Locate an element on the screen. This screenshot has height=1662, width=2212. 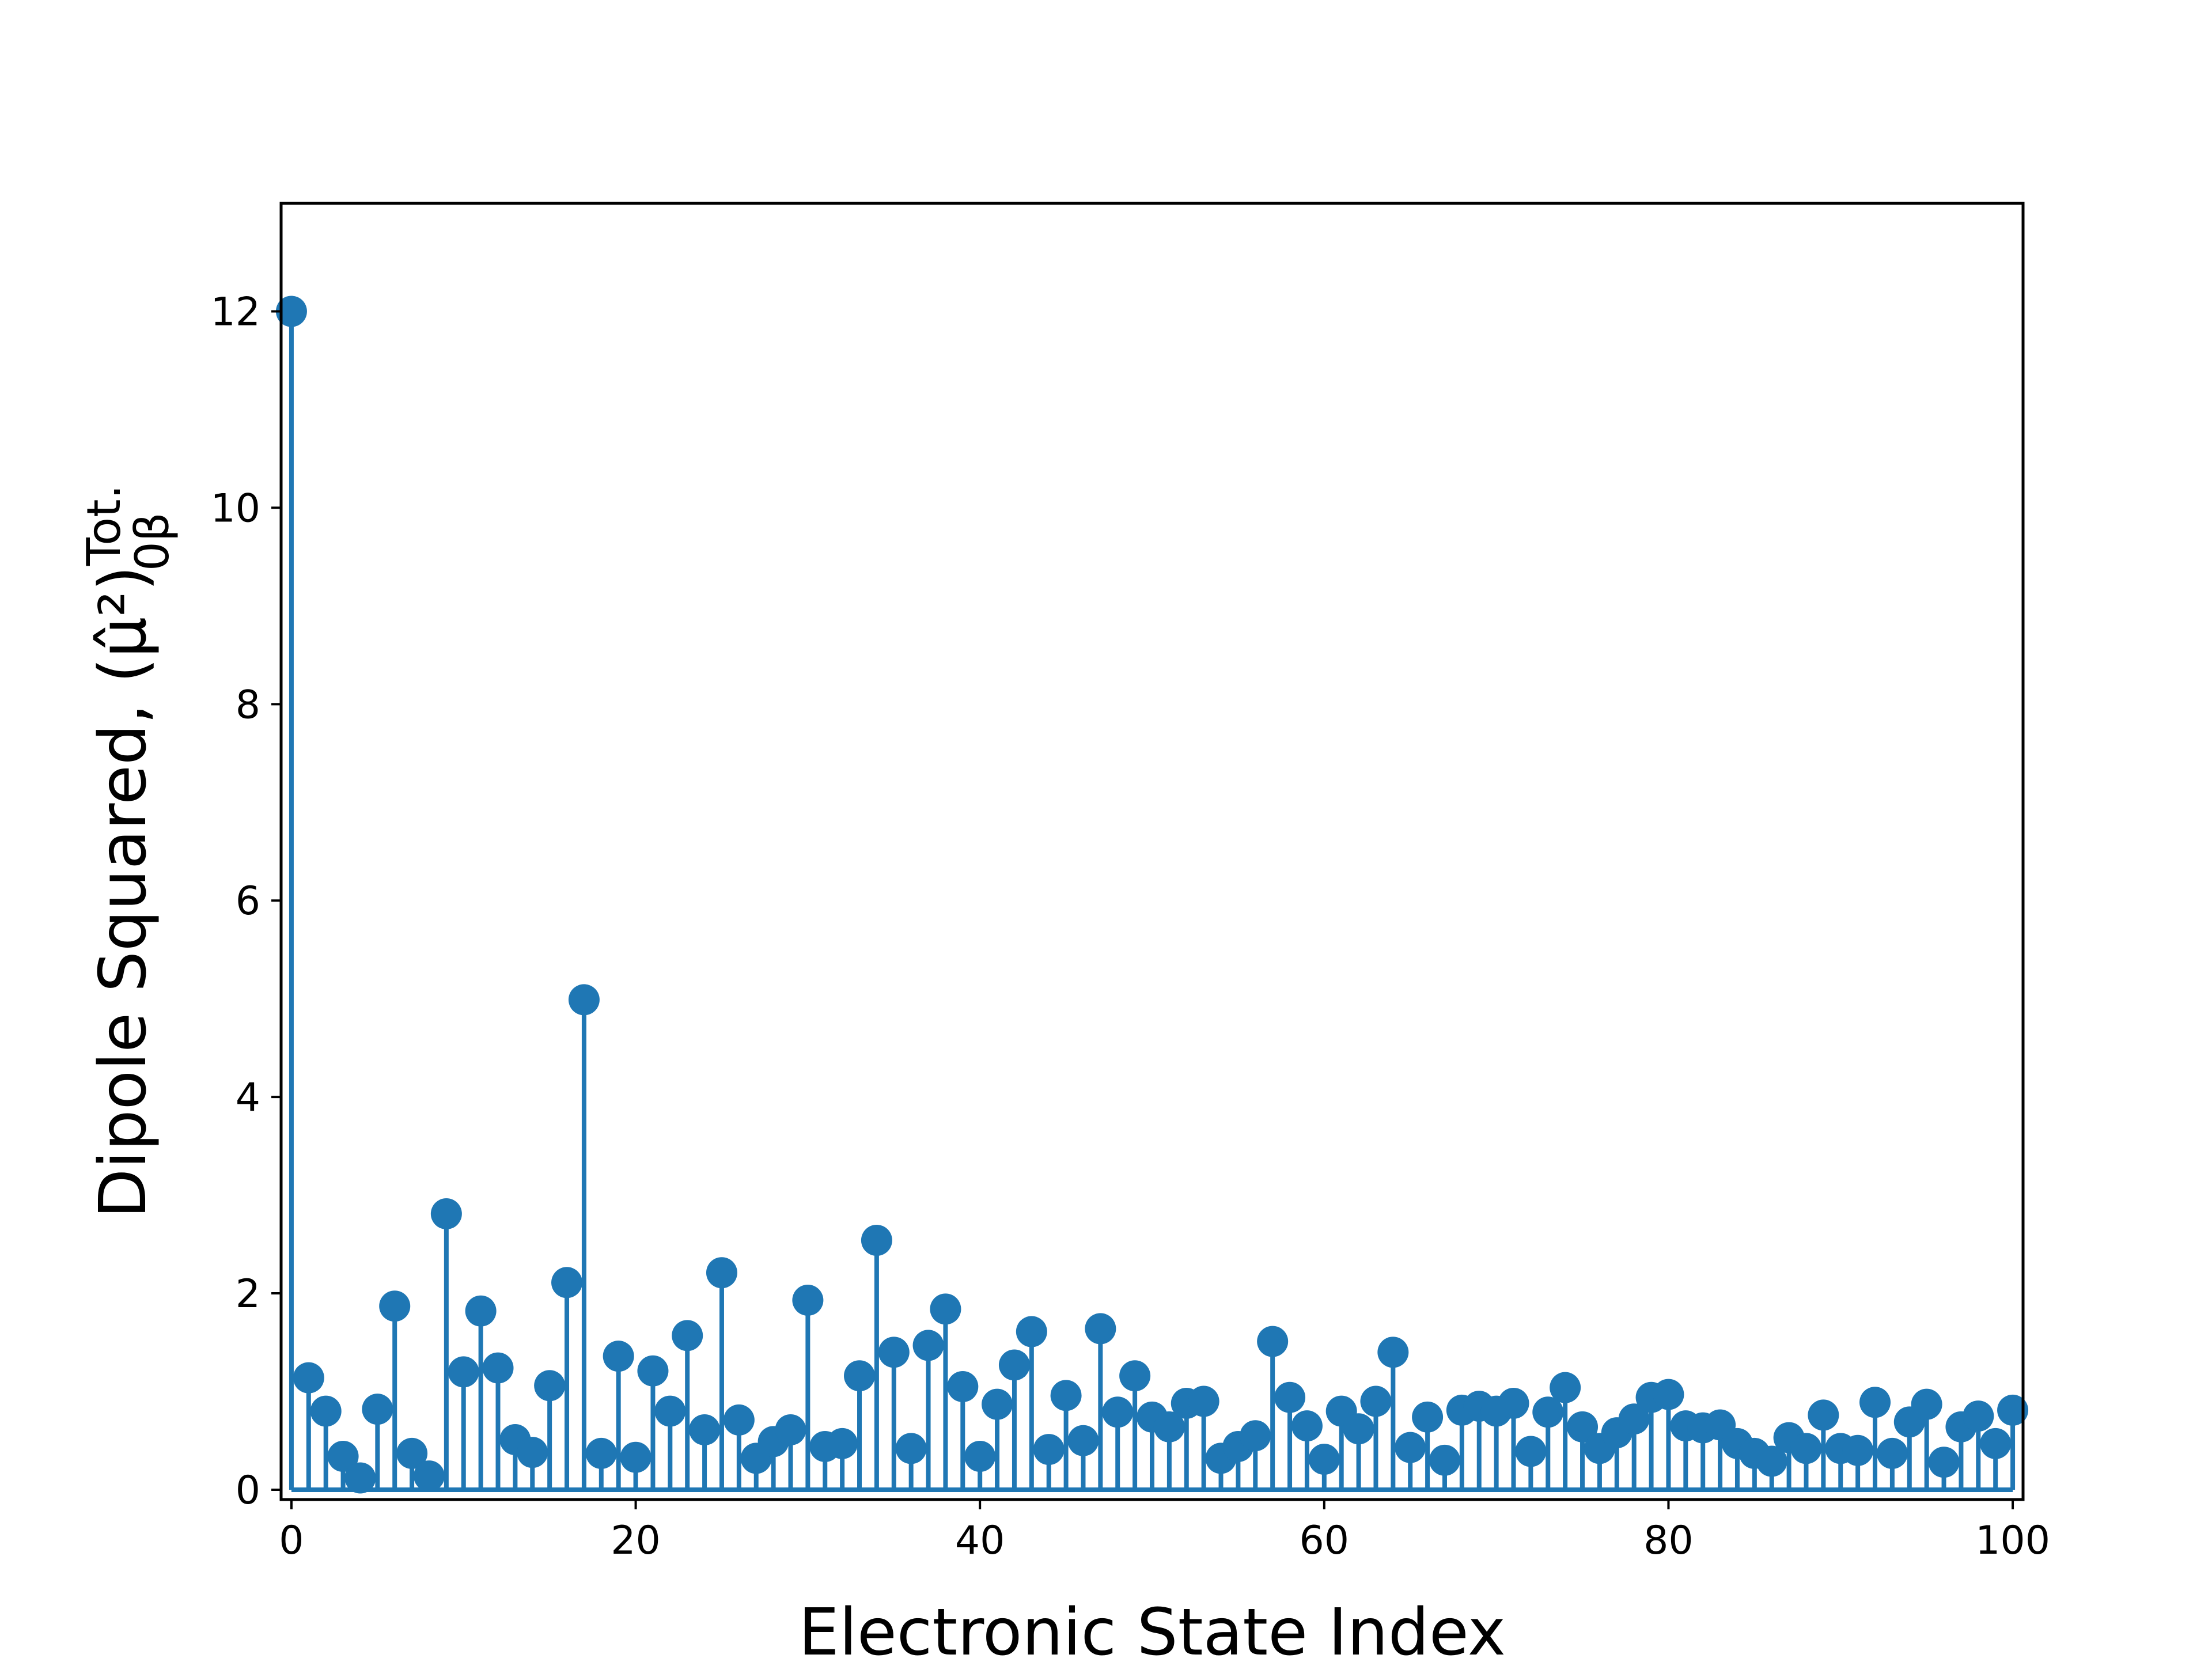
x-tick-label: 40 is located at coordinates (980, 1540).